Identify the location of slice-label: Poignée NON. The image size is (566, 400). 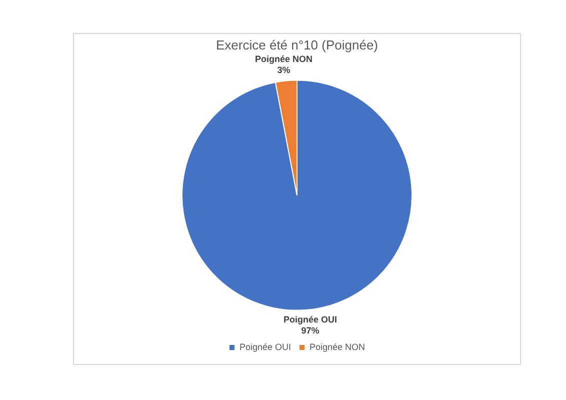
(283, 59).